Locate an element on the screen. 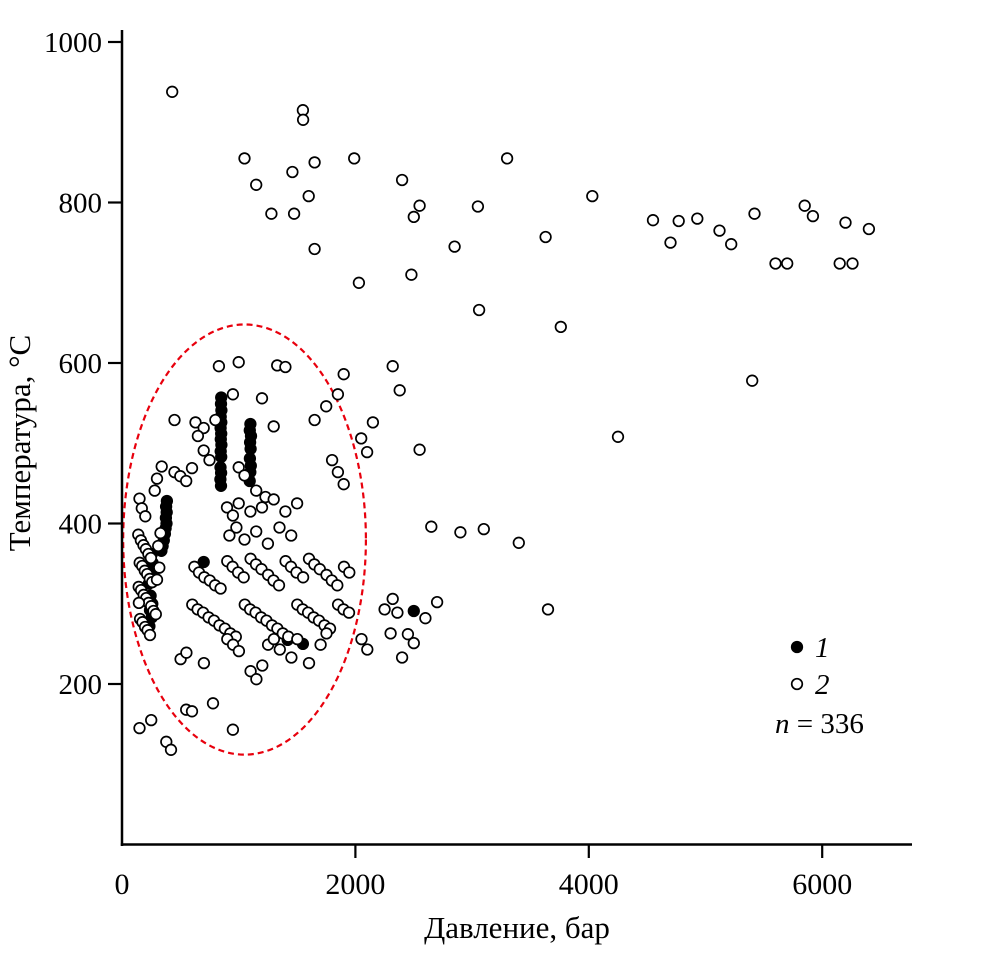  cluster-annotation-ellipse is located at coordinates (245, 539).